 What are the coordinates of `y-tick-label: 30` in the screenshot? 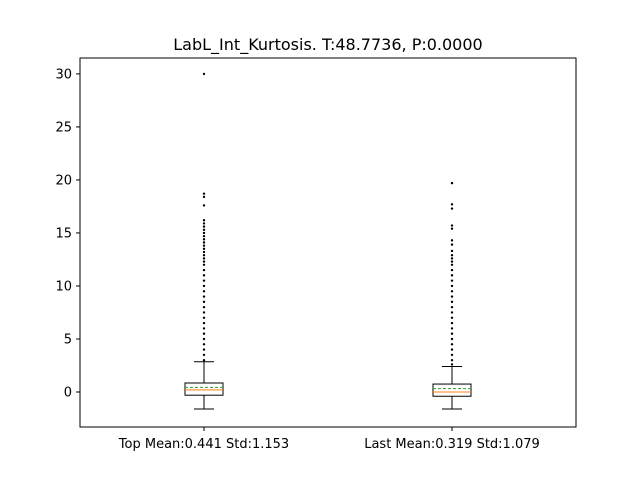 It's located at (63, 74).